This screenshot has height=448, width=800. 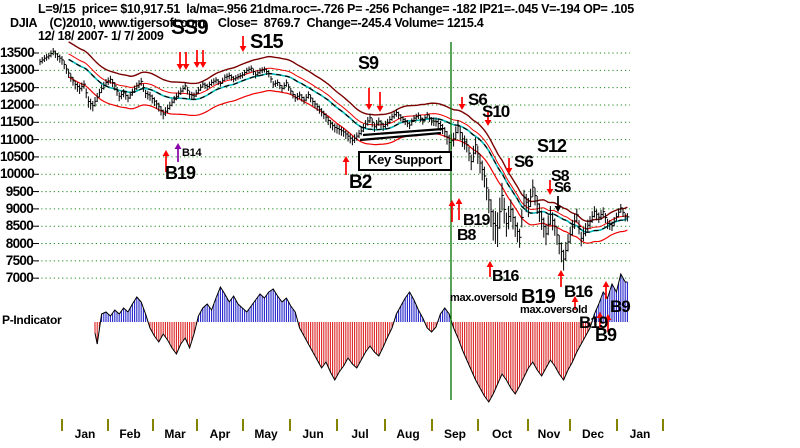 I want to click on signal-label: SS9, so click(x=190, y=27).